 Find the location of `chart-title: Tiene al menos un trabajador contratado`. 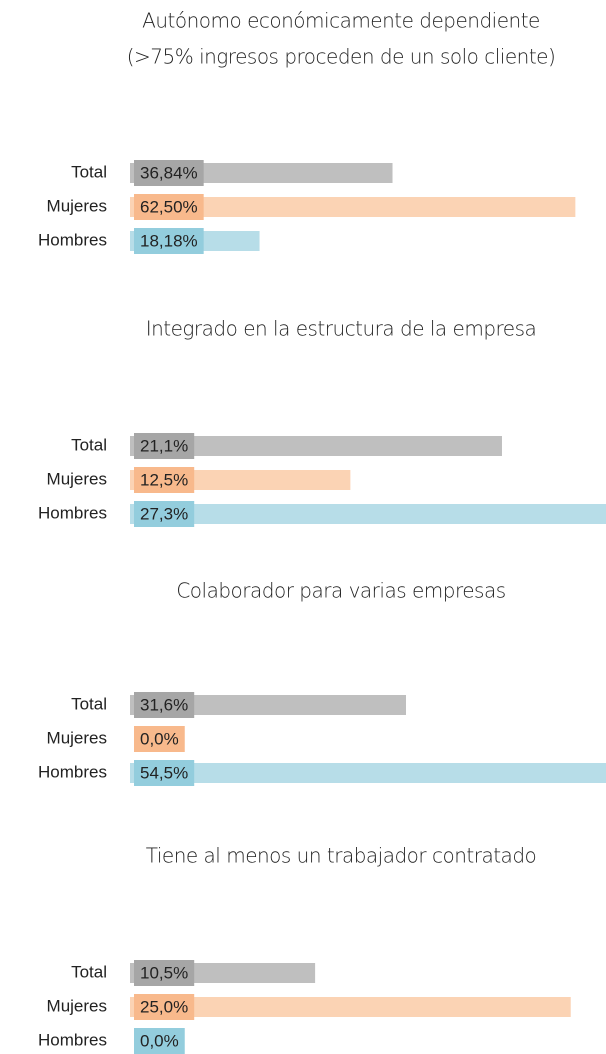

chart-title: Tiene al menos un trabajador contratado is located at coordinates (341, 856).